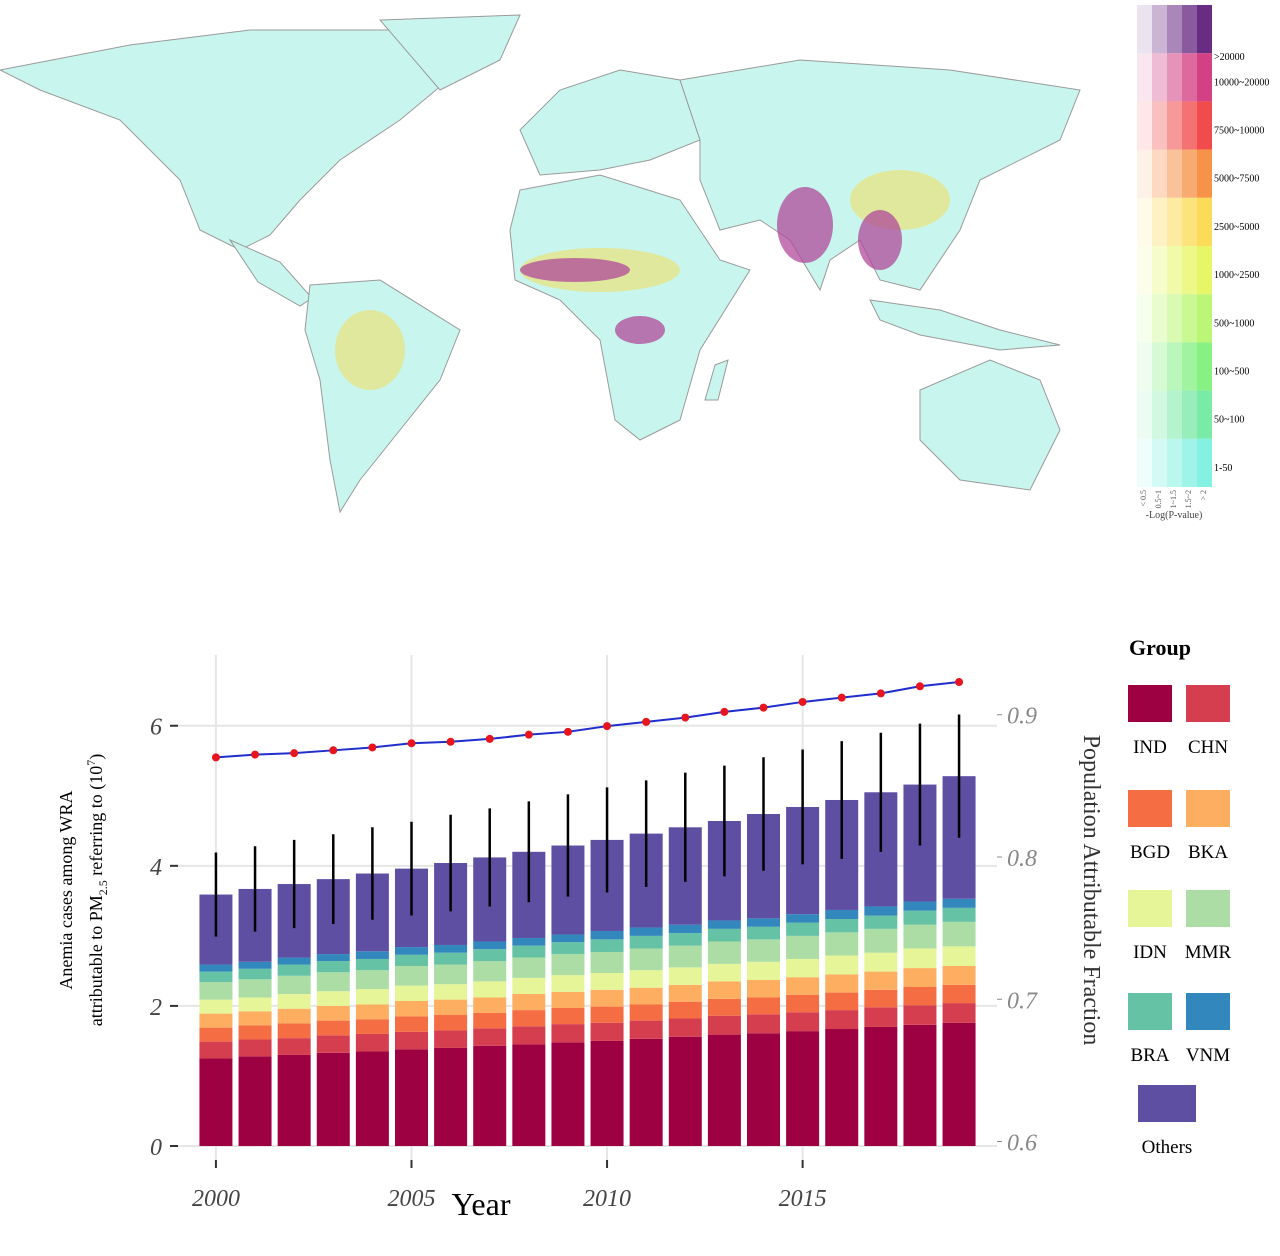 This screenshot has width=1280, height=1256. Describe the element at coordinates (1203, 495) in the screenshot. I see `column-label: > 2` at that location.